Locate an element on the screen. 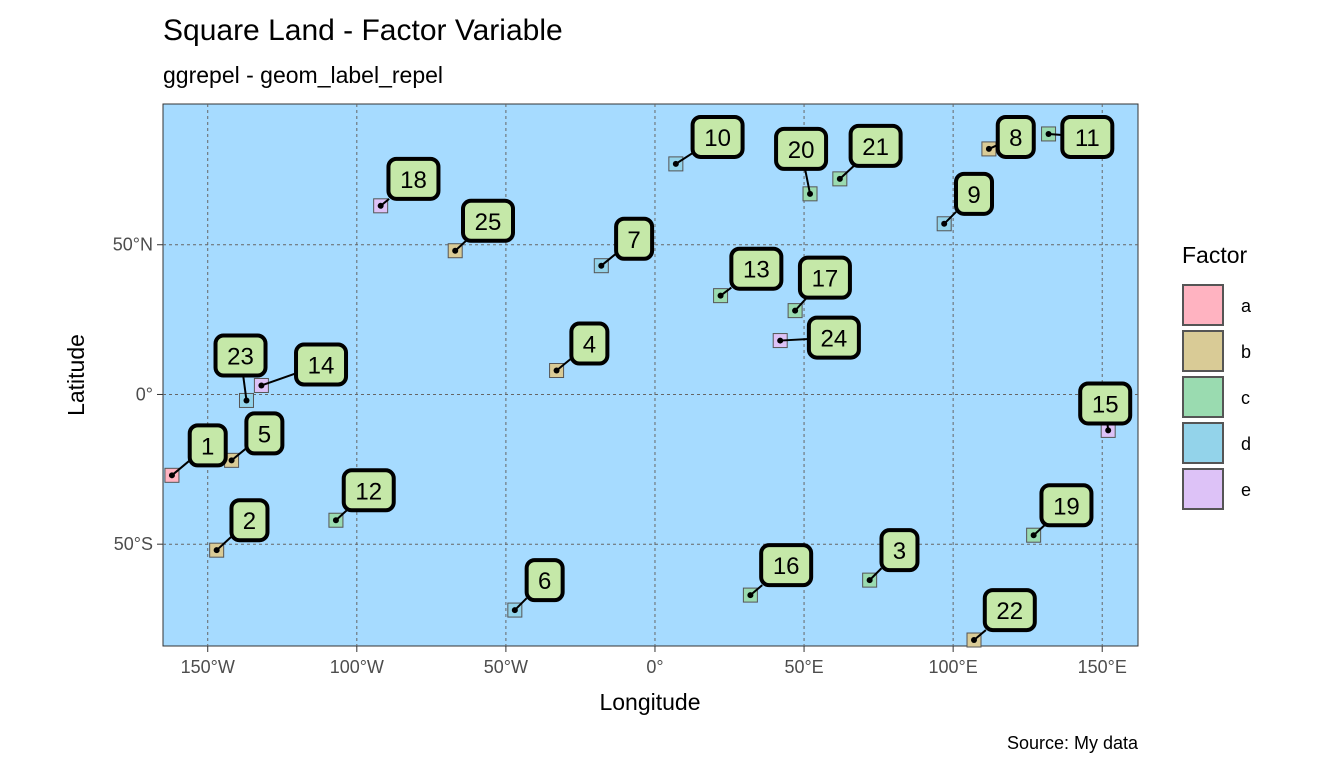 This screenshot has width=1344, height=768. point-label-text: 4 is located at coordinates (589, 345).